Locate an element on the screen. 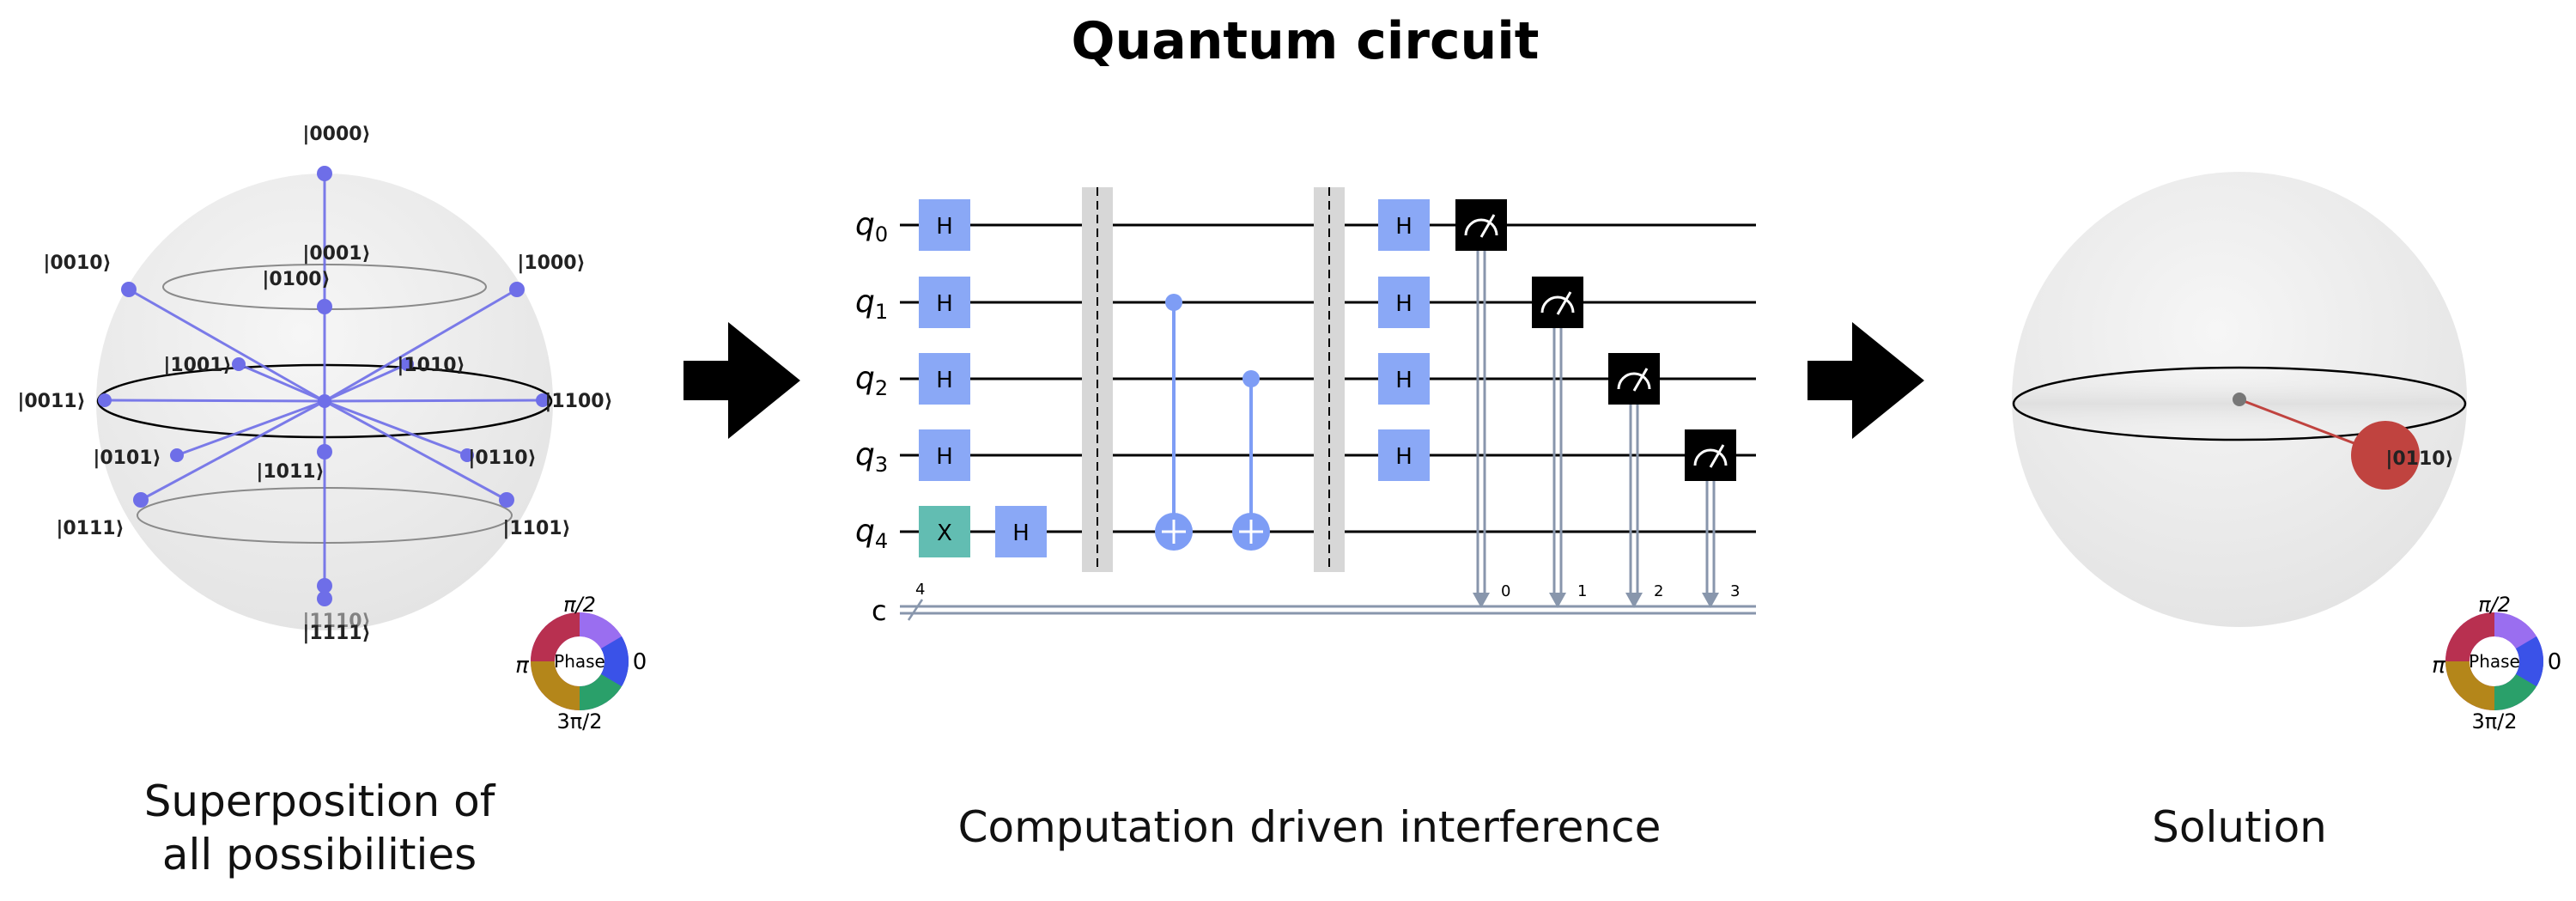 The width and height of the screenshot is (2576, 901). state-label-1101: |1101⟩ is located at coordinates (536, 528).